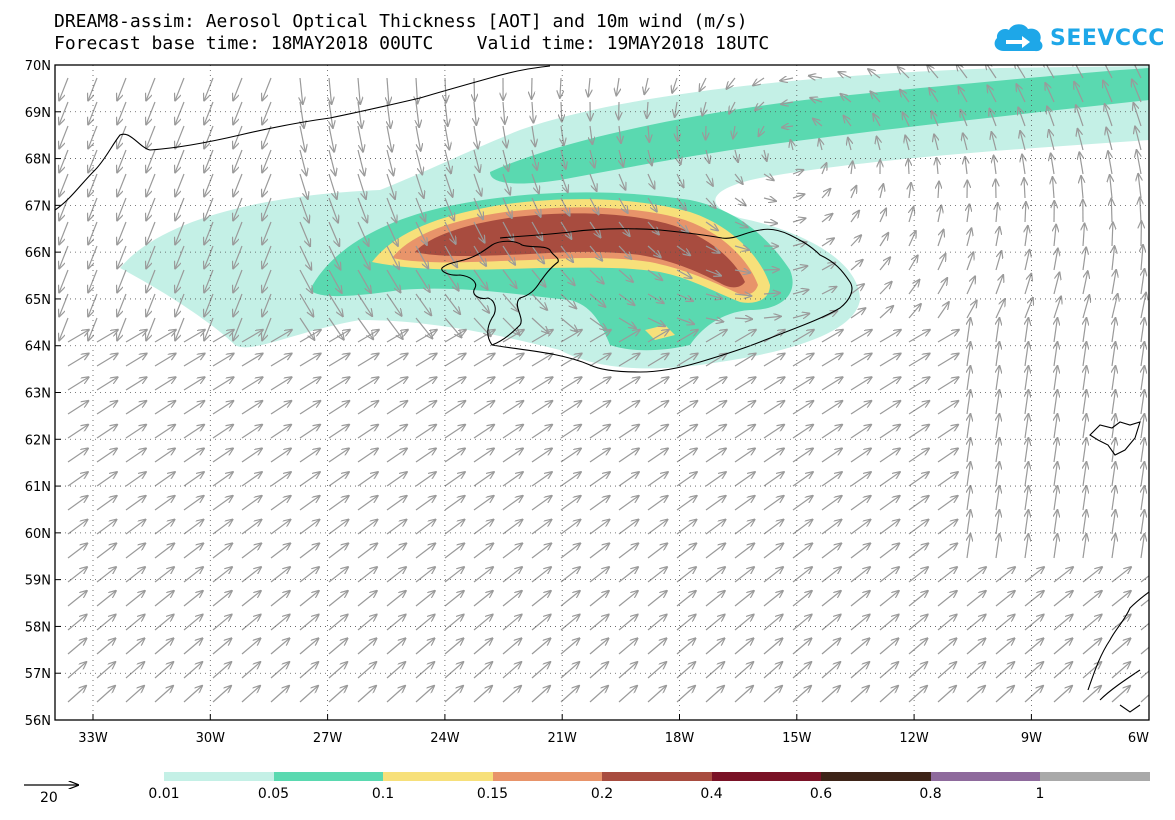 This screenshot has width=1175, height=820. What do you see at coordinates (383, 794) in the screenshot?
I see `colorbar-level-label: 0.1` at bounding box center [383, 794].